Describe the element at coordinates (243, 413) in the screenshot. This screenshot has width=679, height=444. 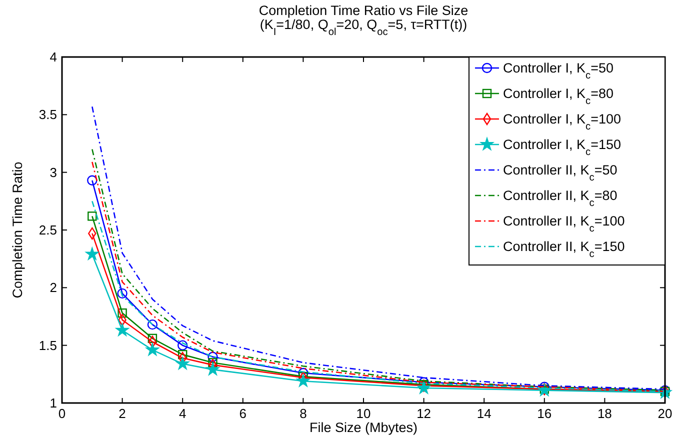
I see `x-tick-label: 6` at that location.